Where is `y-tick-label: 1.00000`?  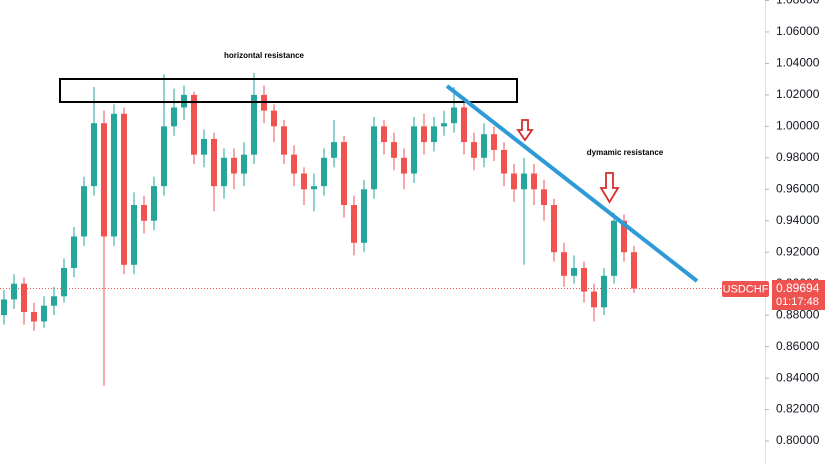
y-tick-label: 1.00000 is located at coordinates (798, 126).